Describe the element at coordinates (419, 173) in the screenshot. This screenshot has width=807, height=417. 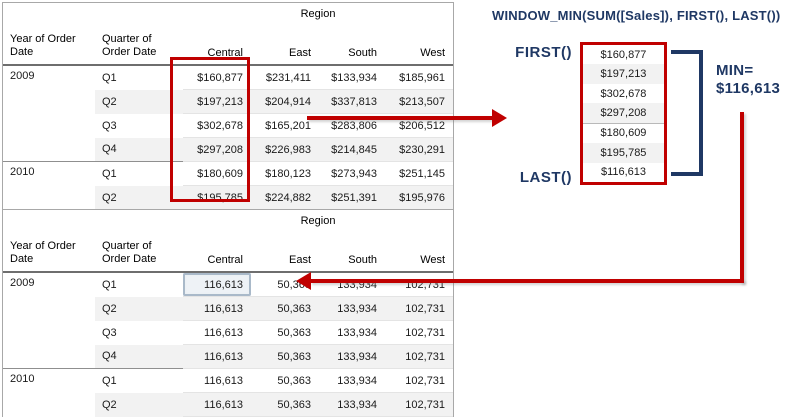
I see `value-cell: $251,145` at that location.